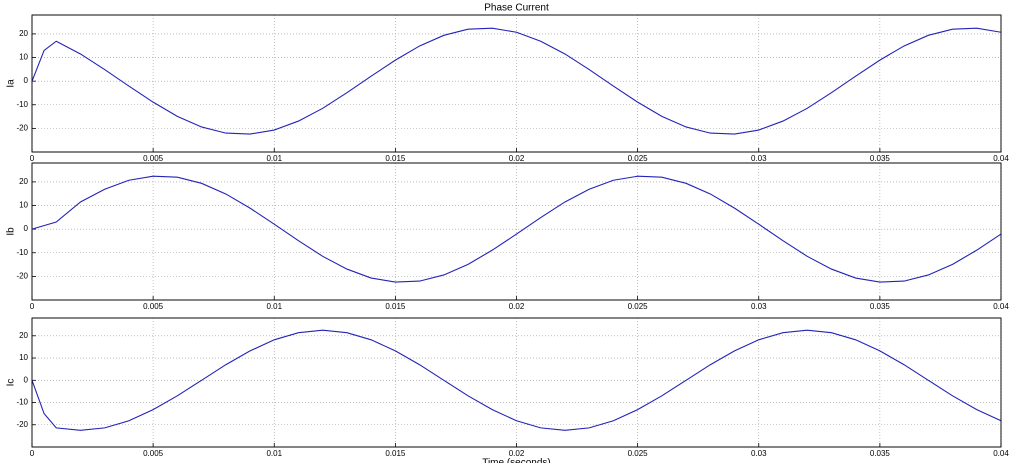 Image resolution: width=1012 pixels, height=463 pixels. Describe the element at coordinates (11, 383) in the screenshot. I see `y-axis-label: Ic` at that location.